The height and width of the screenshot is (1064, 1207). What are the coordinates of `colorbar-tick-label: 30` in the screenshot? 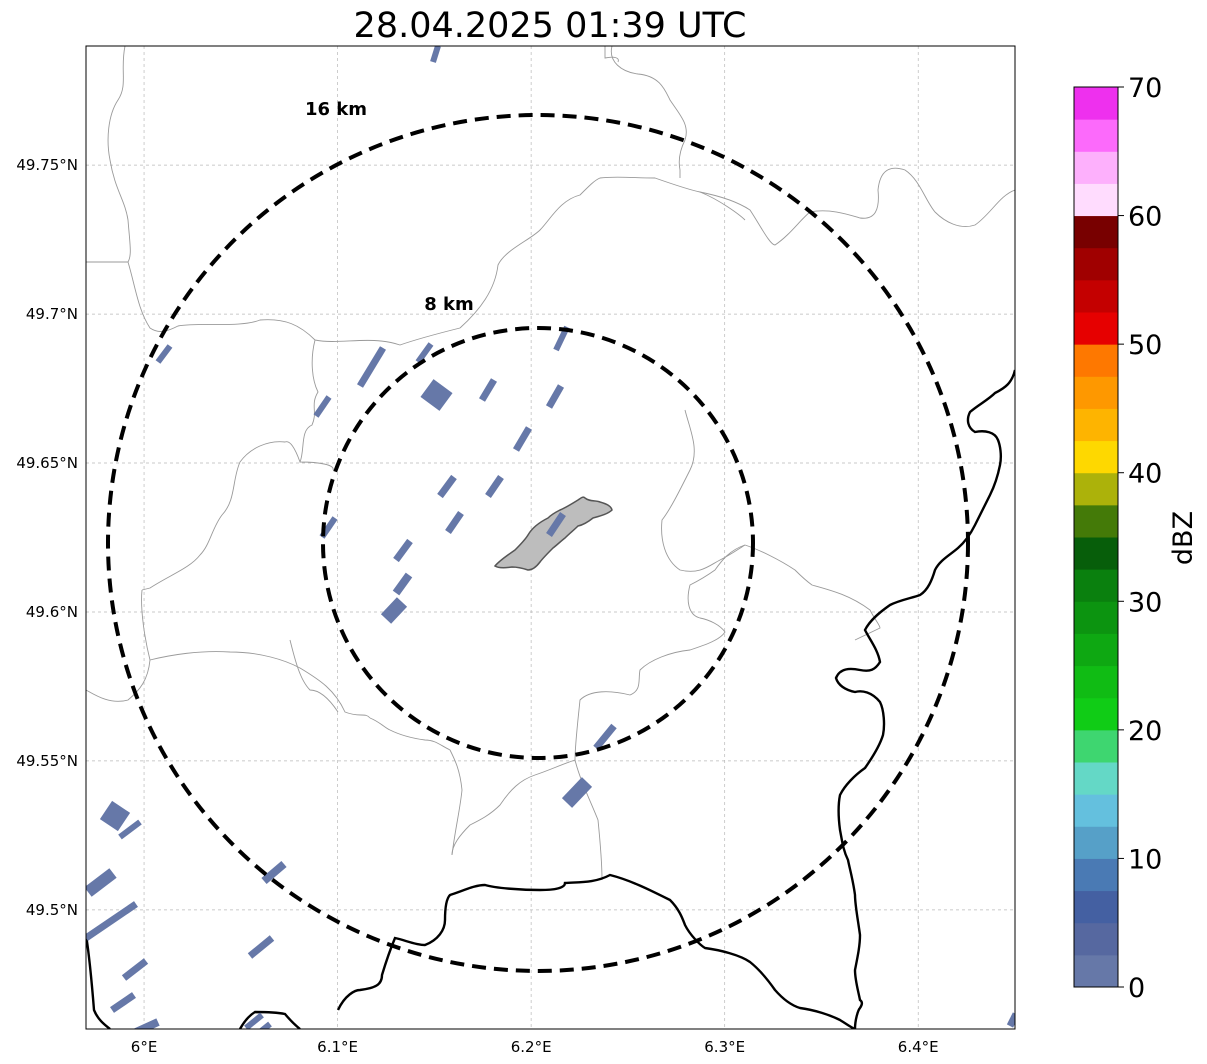 It's located at (1145, 602).